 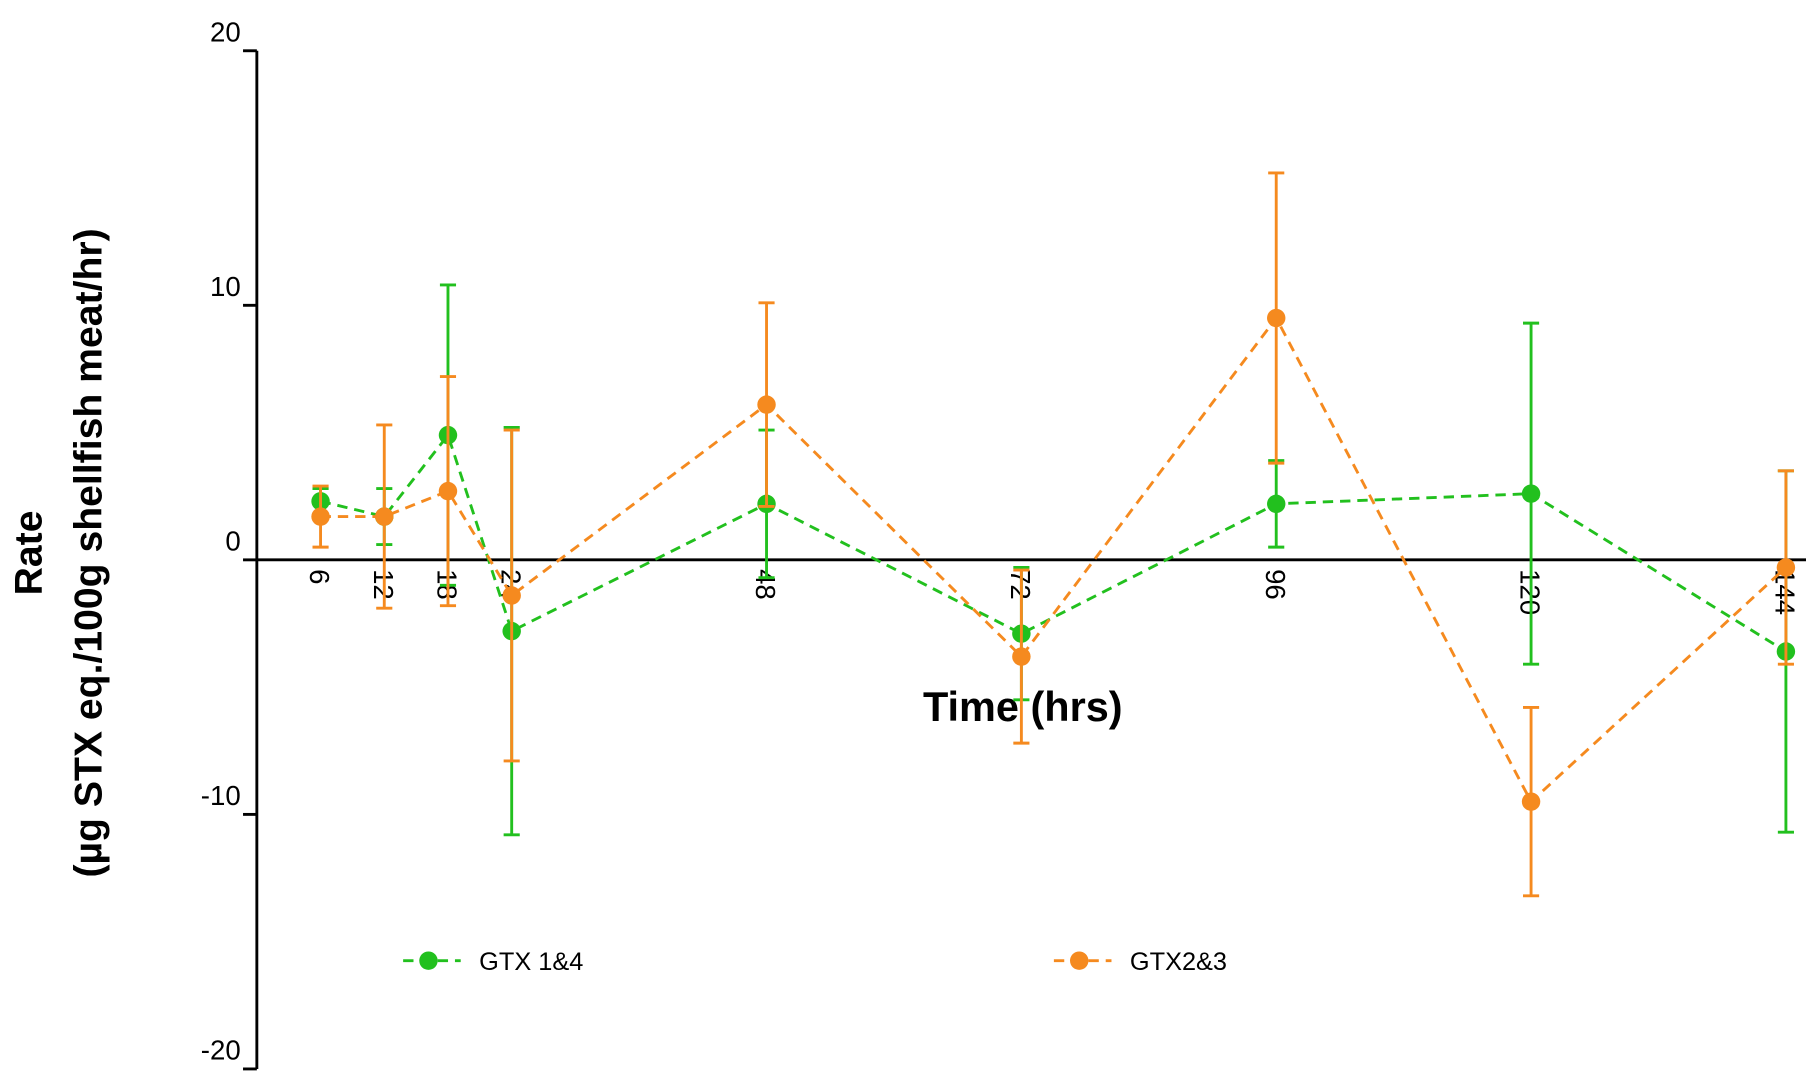 What do you see at coordinates (232, 541) in the screenshot?
I see `y-tick-label: 0` at bounding box center [232, 541].